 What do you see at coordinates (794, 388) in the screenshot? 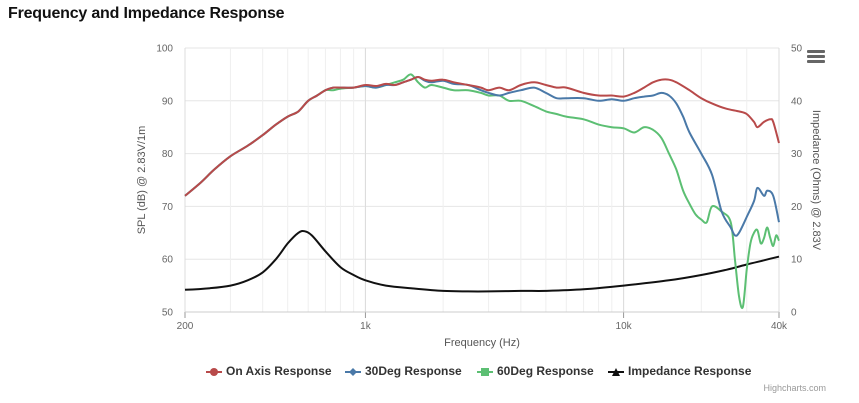
I see `credits-link: Highcharts.com` at bounding box center [794, 388].